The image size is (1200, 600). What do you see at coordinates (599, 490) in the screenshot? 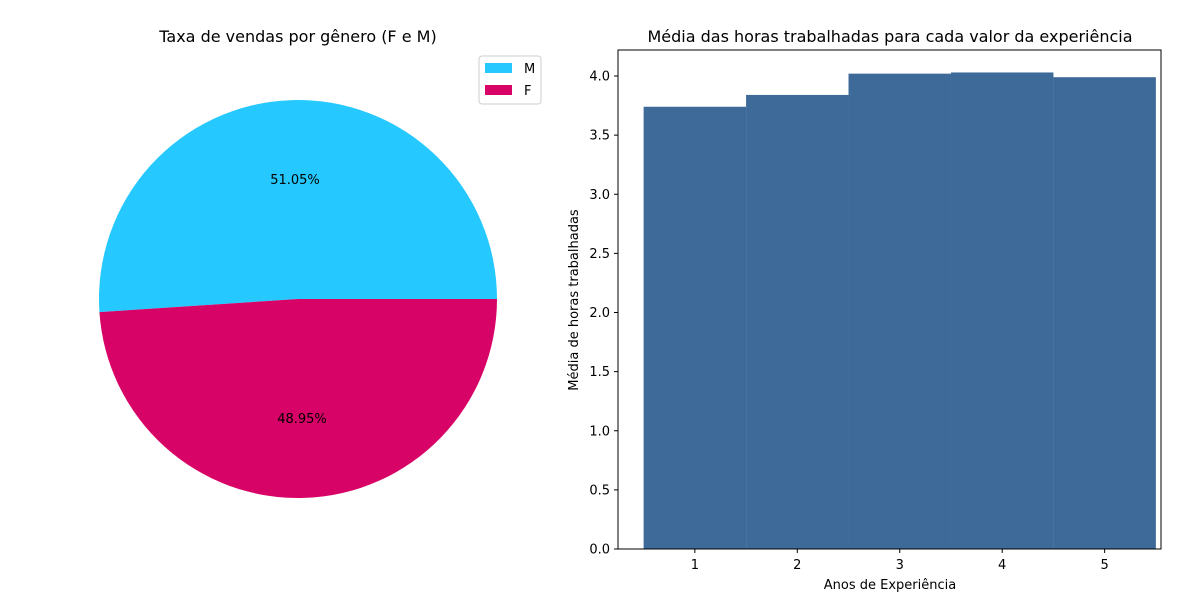
I see `y-tick-label: 0.5` at bounding box center [599, 490].